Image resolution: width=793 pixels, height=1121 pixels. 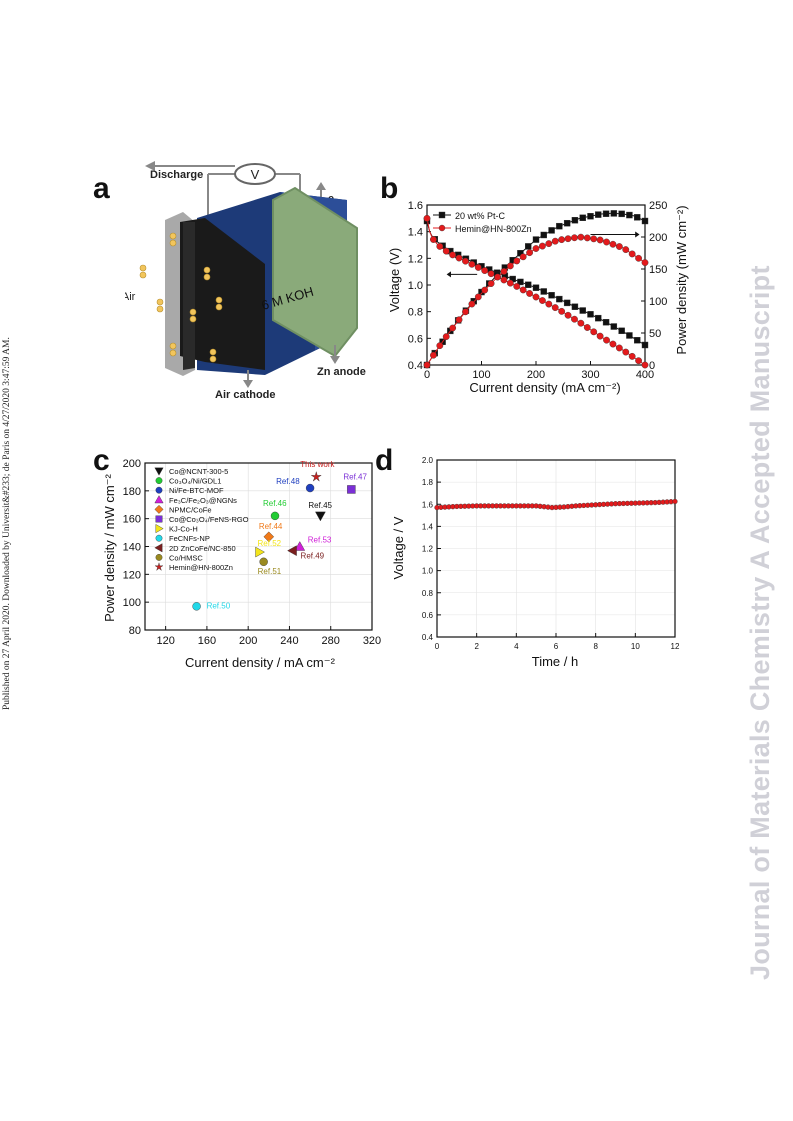 What do you see at coordinates (101, 460) in the screenshot?
I see `panel-letter-c: c` at bounding box center [101, 460].